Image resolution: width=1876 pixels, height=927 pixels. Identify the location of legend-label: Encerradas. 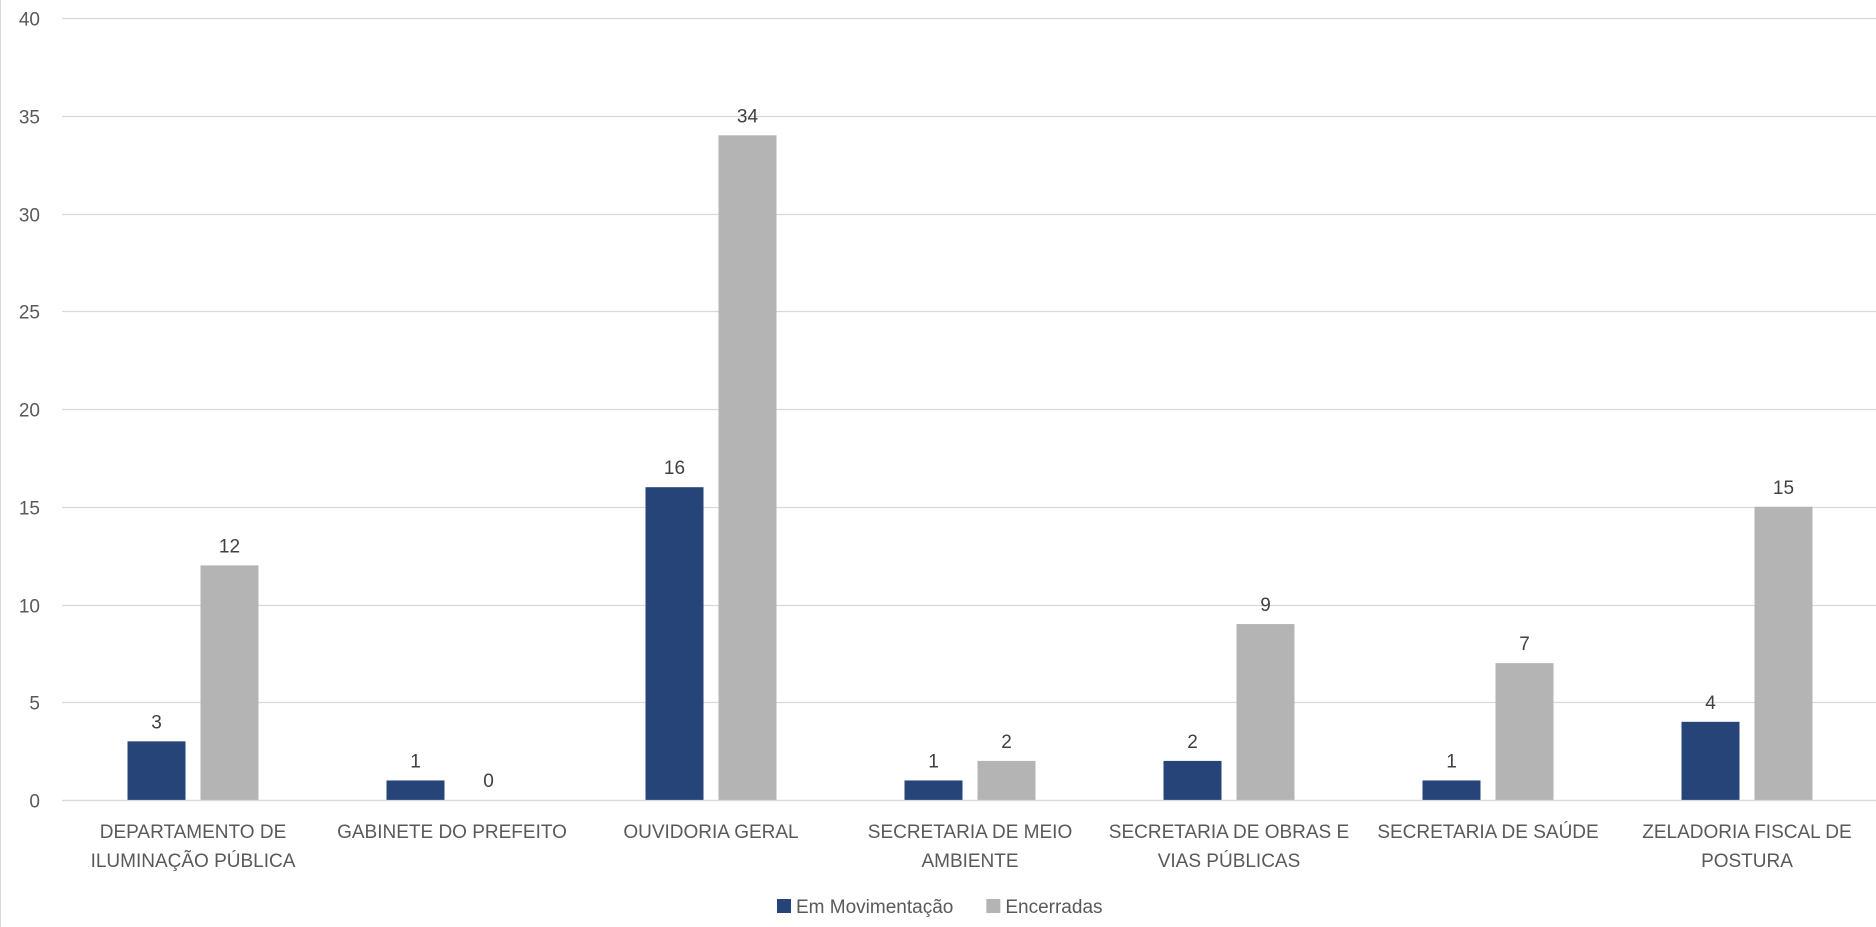
(1053, 907).